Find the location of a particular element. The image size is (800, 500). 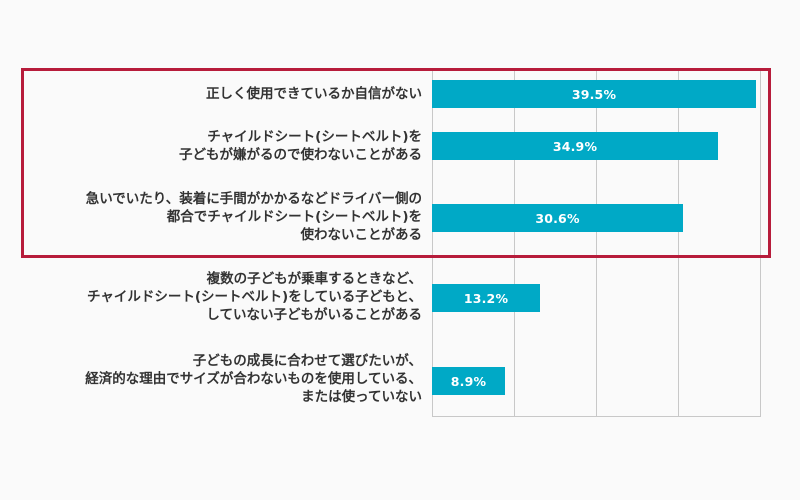

category-label-1: 正しく使用できているか自信がない is located at coordinates (212, 94).